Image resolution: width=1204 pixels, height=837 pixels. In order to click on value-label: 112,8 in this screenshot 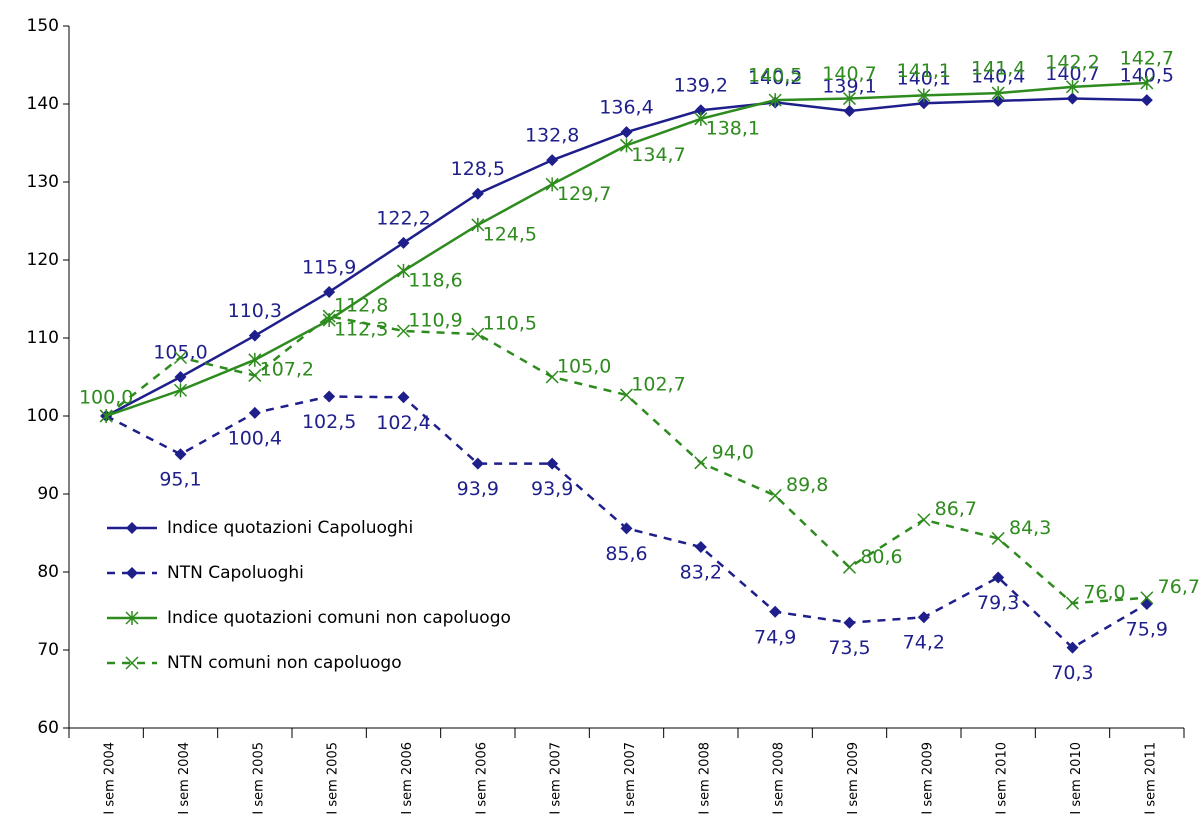, I will do `click(361, 306)`.